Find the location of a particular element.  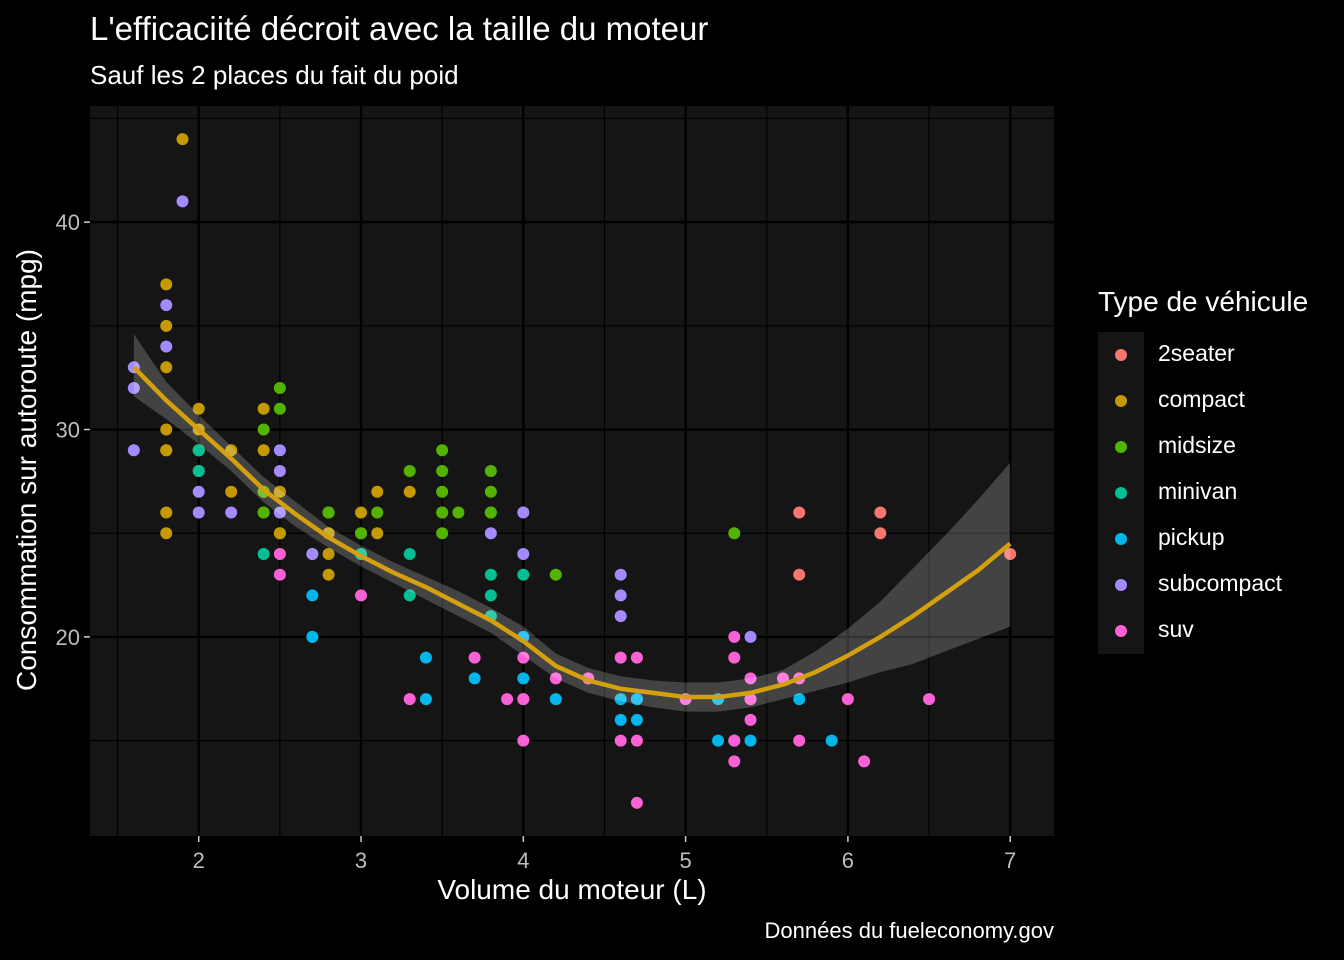

legend-label: pickup is located at coordinates (1191, 537).